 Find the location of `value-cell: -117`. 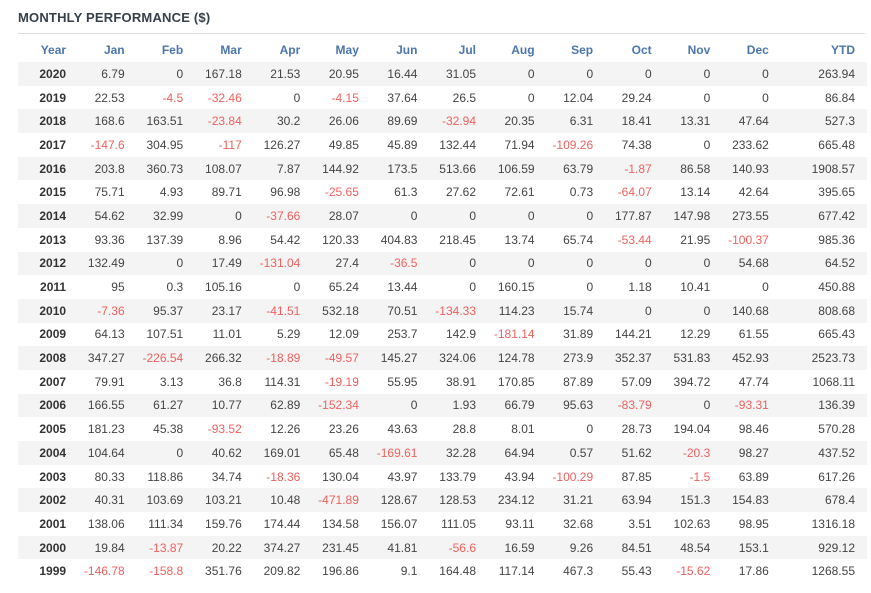

value-cell: -117 is located at coordinates (230, 144).